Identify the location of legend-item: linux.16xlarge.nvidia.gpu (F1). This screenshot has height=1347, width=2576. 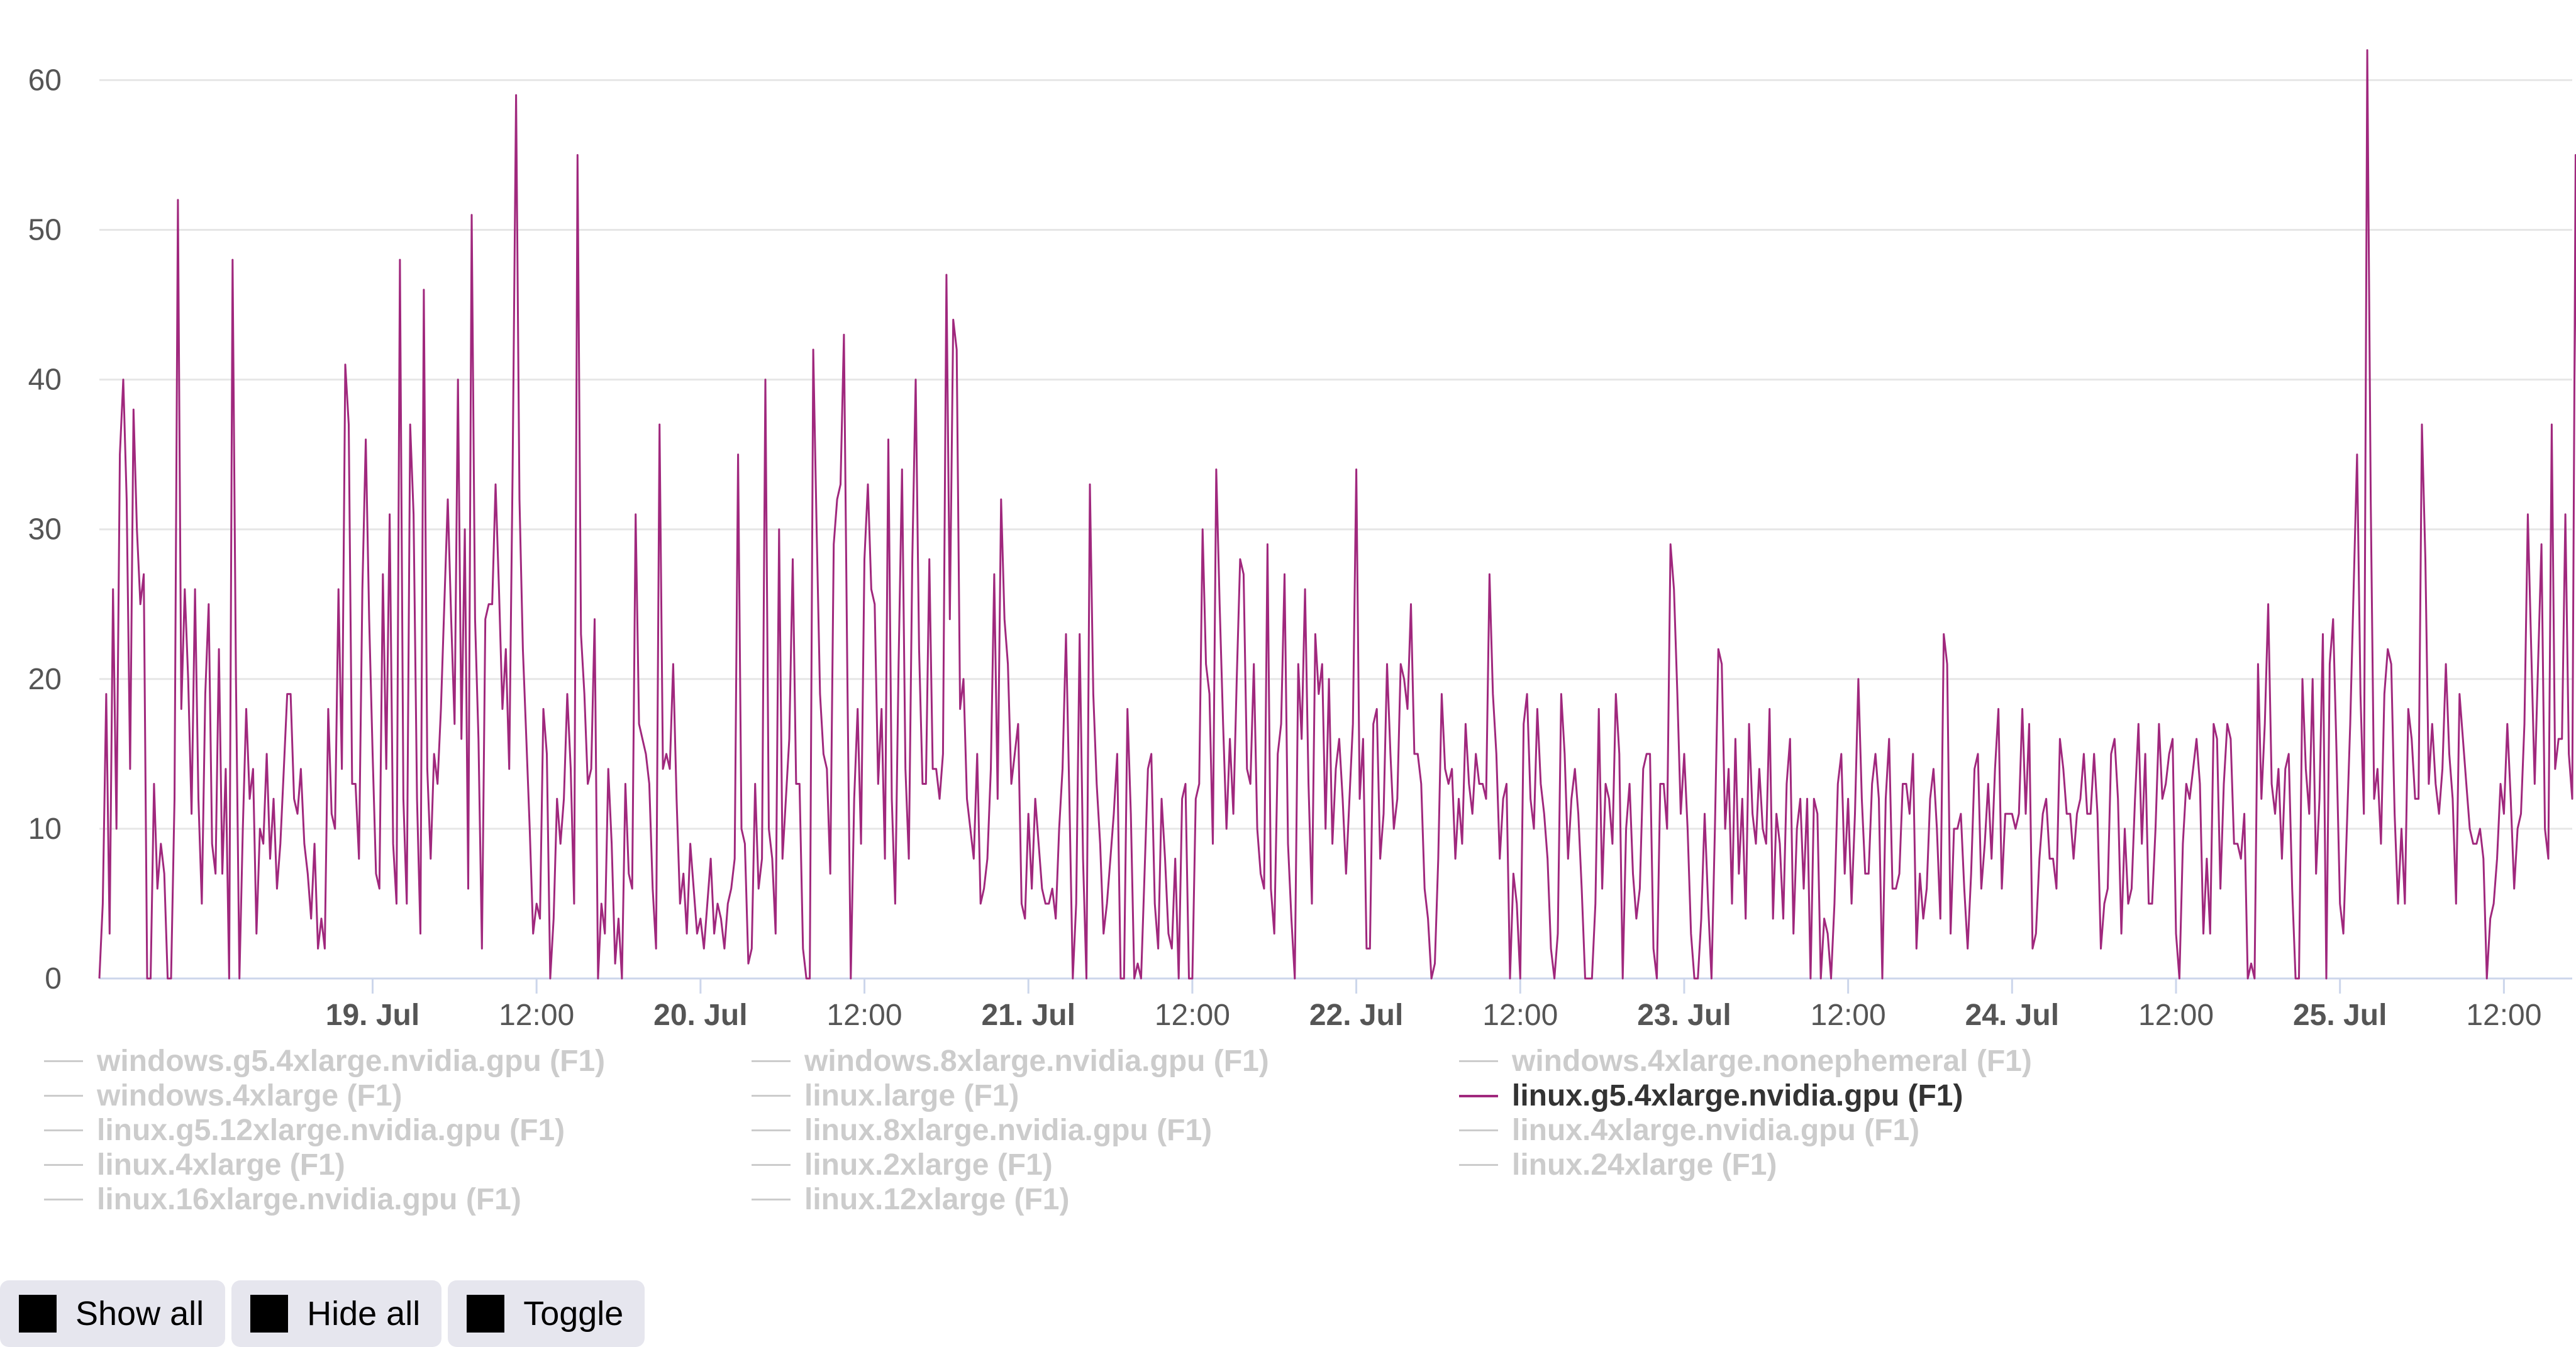
(282, 1199).